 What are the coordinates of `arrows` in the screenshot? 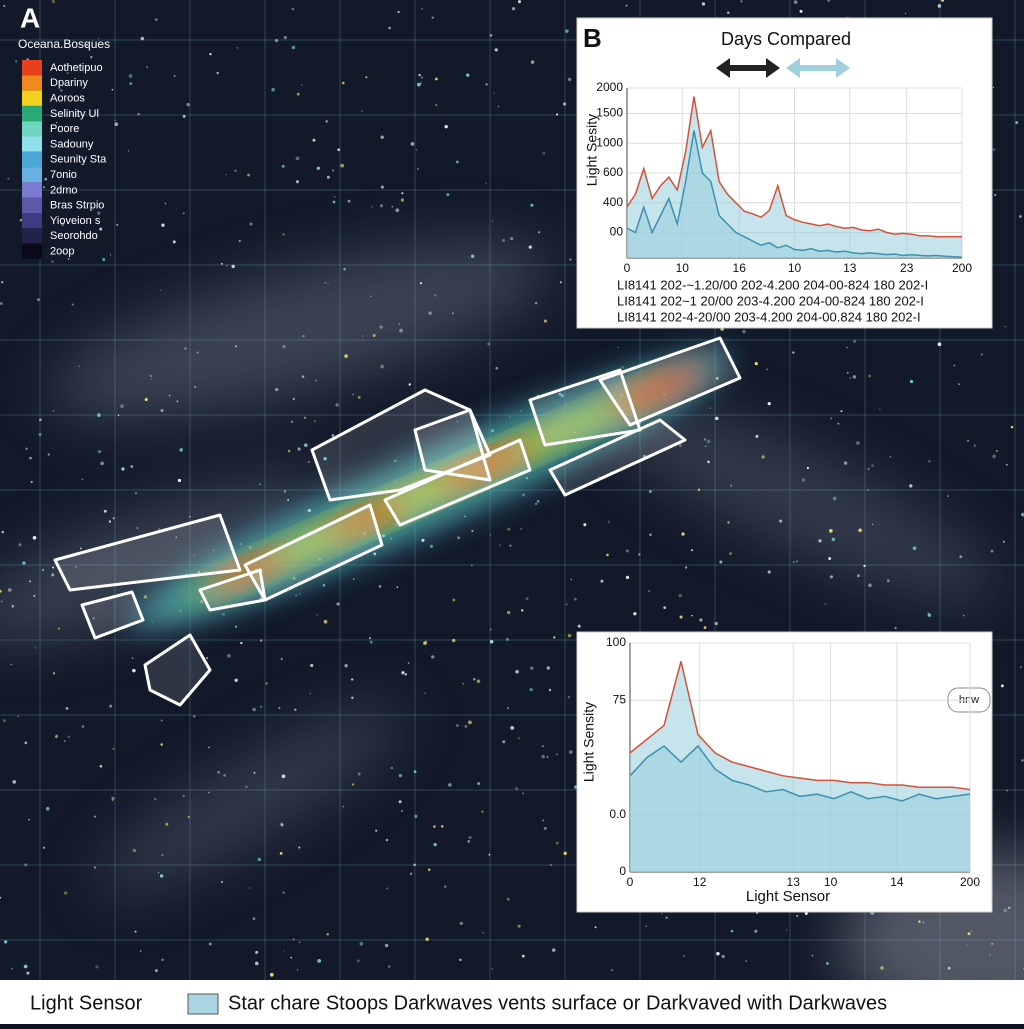 It's located at (783, 68).